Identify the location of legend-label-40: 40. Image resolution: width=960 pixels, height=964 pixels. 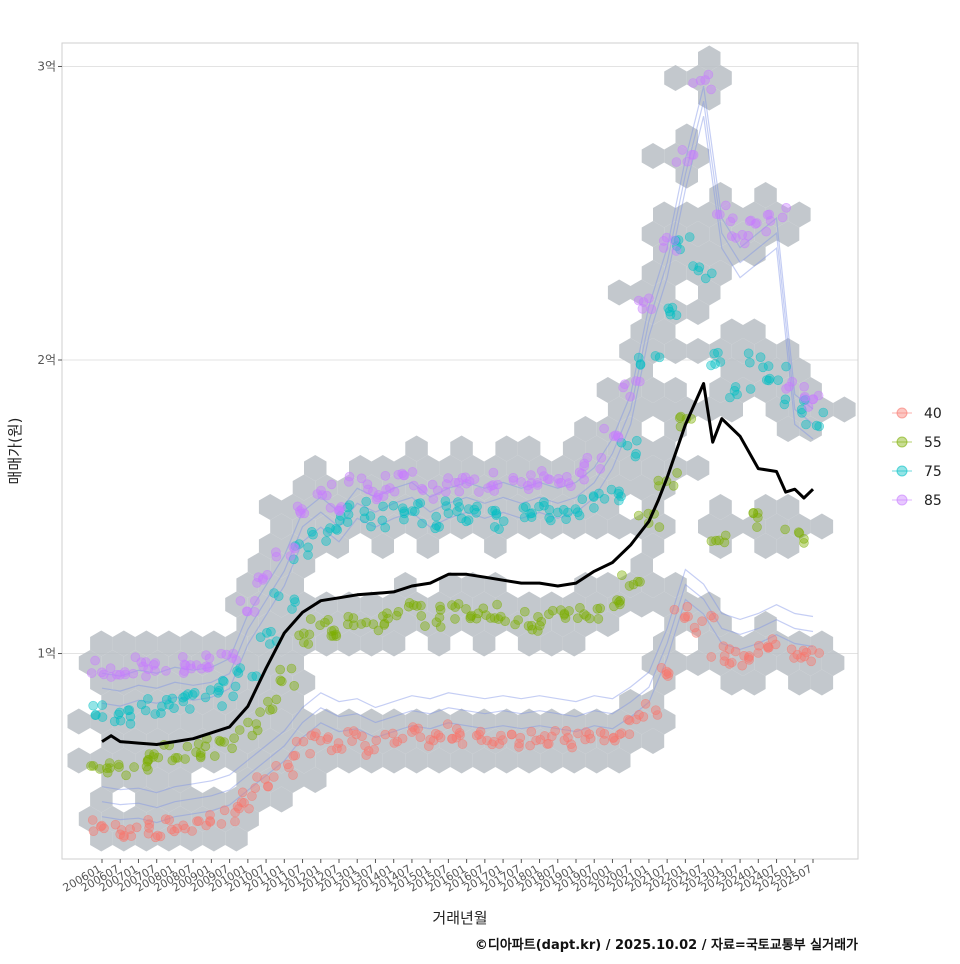
(933, 414).